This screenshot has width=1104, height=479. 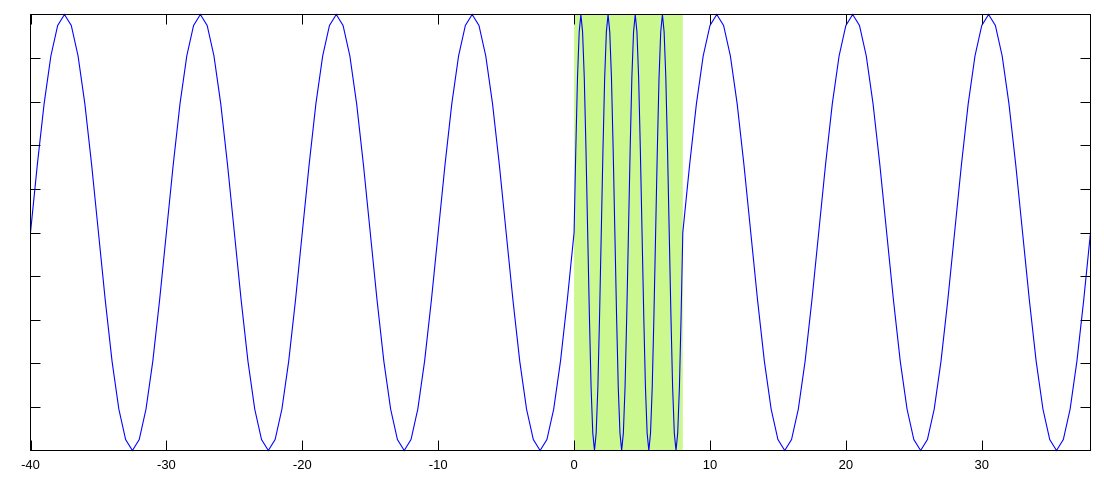 What do you see at coordinates (573, 464) in the screenshot?
I see `x-tick-label: 0` at bounding box center [573, 464].